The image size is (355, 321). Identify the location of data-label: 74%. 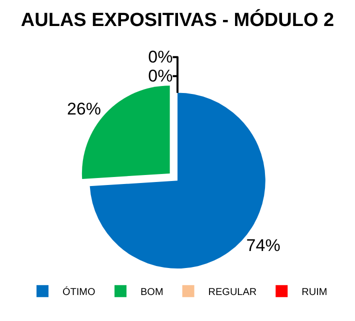
(263, 245).